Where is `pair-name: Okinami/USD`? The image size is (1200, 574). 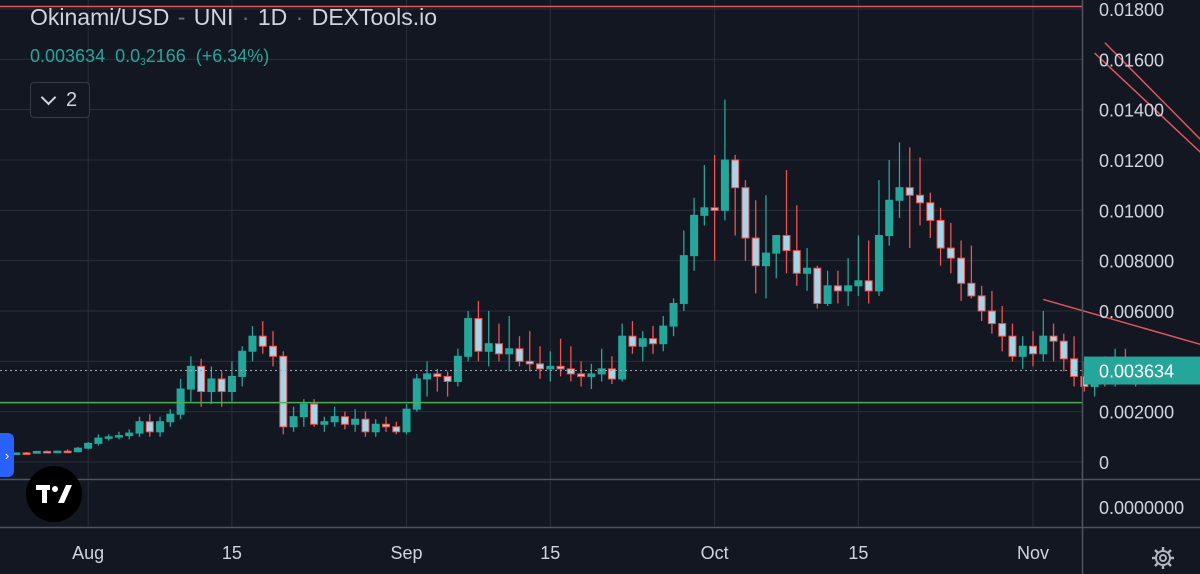
pair-name: Okinami/USD is located at coordinates (100, 17).